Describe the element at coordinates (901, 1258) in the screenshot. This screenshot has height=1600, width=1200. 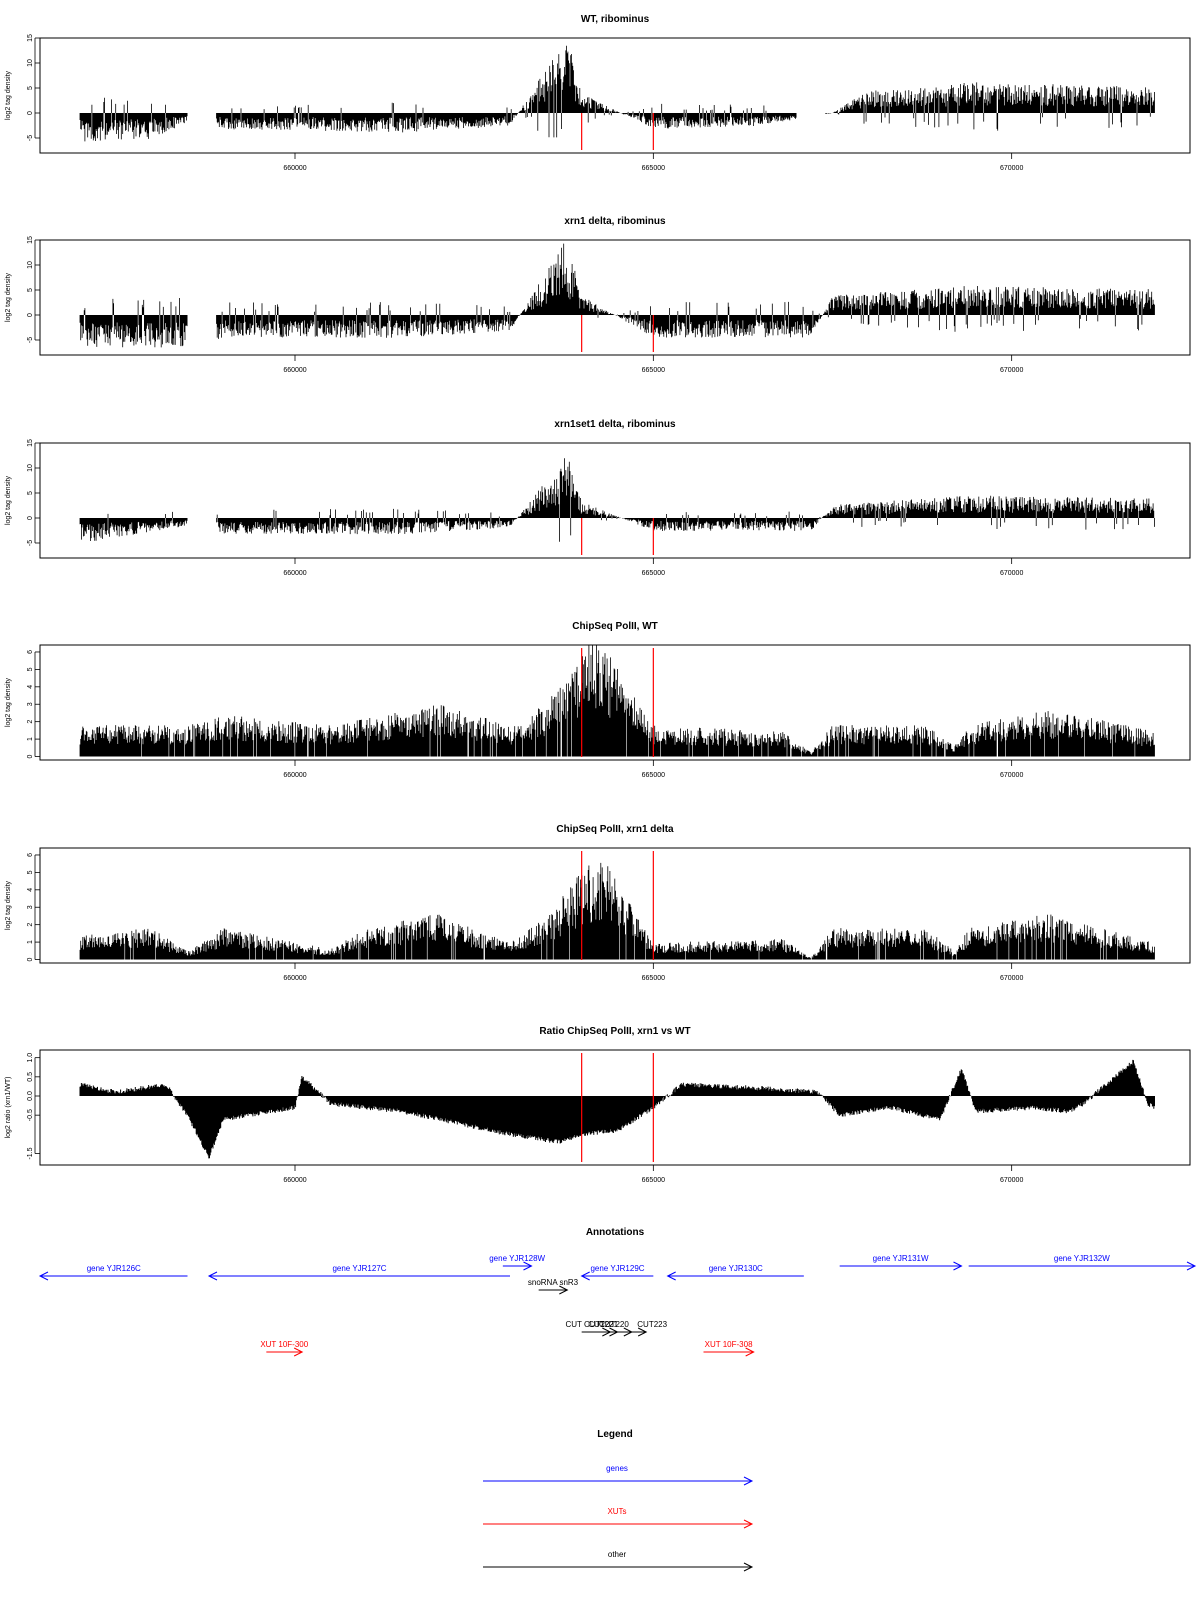
I see `gene-label: gene YJR131W` at that location.